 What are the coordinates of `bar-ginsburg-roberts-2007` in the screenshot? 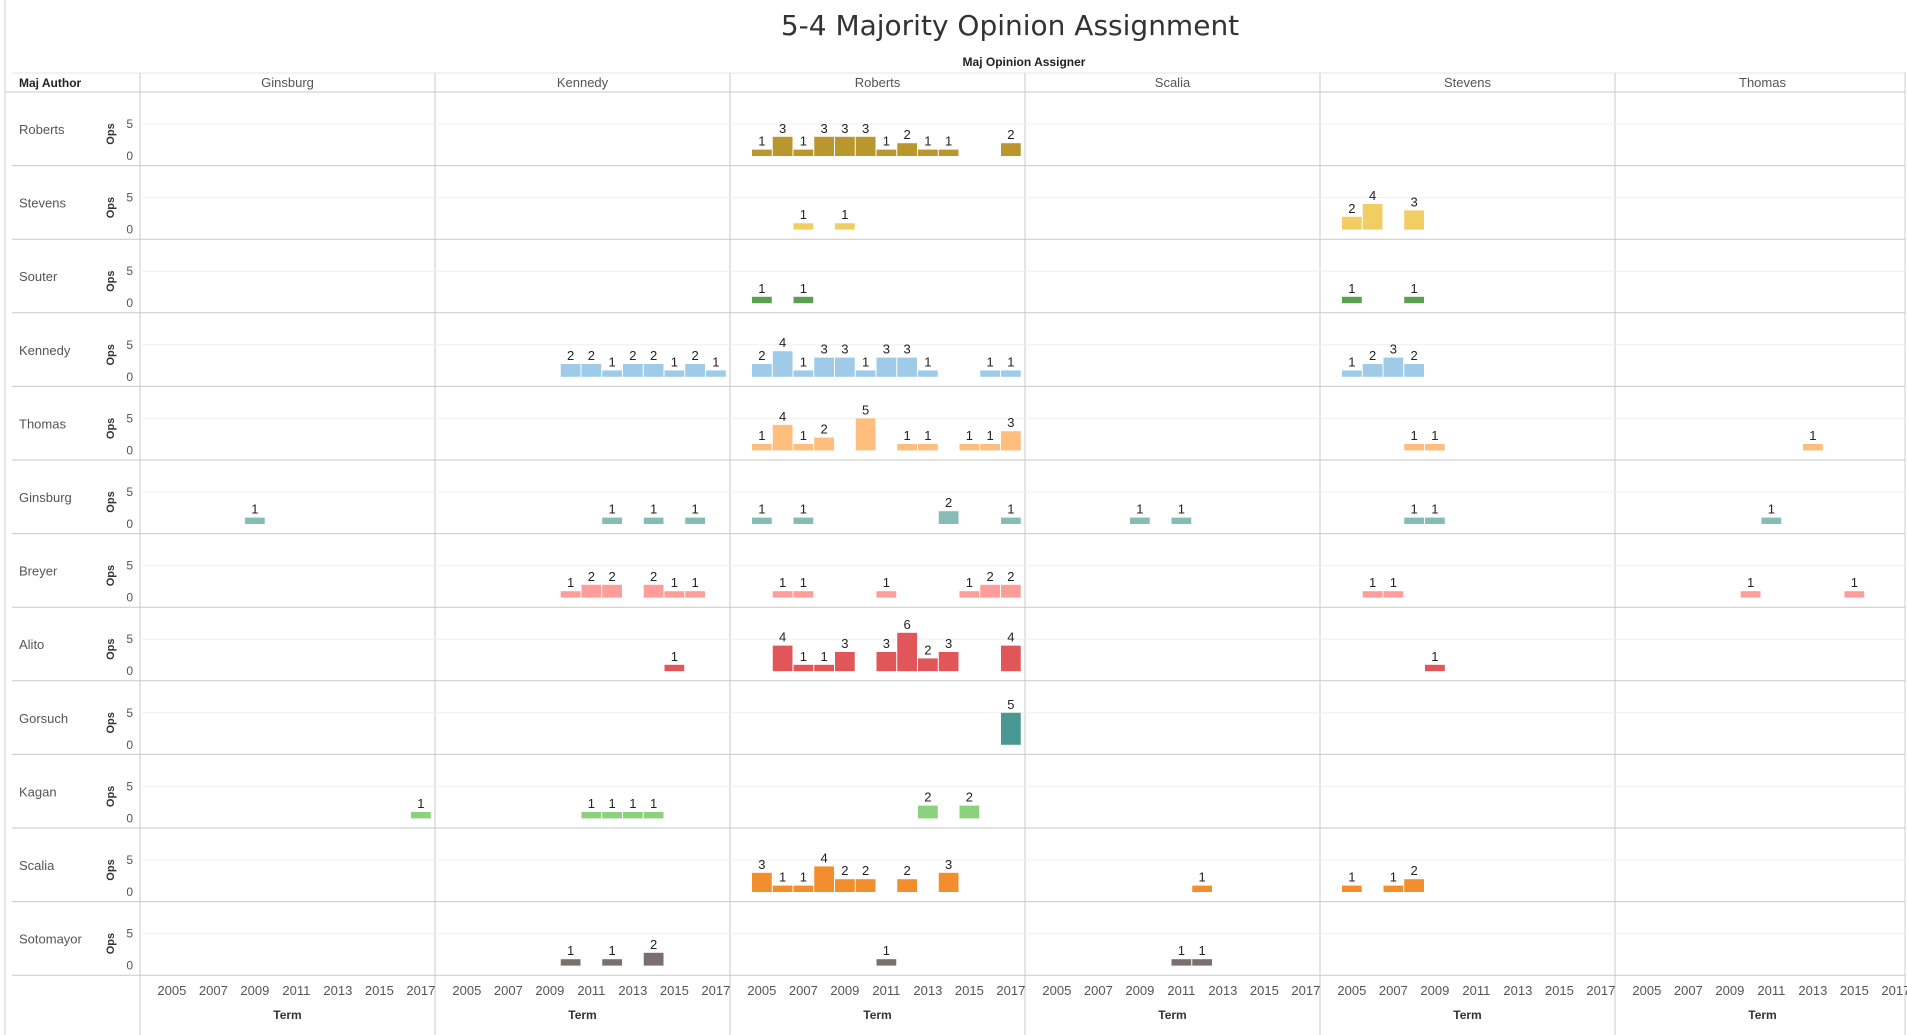 It's located at (803, 520).